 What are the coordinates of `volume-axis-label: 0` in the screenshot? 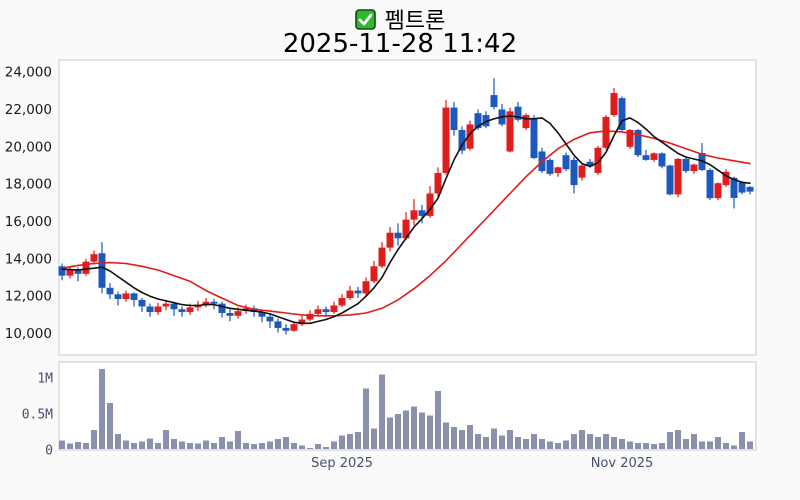 It's located at (49, 451).